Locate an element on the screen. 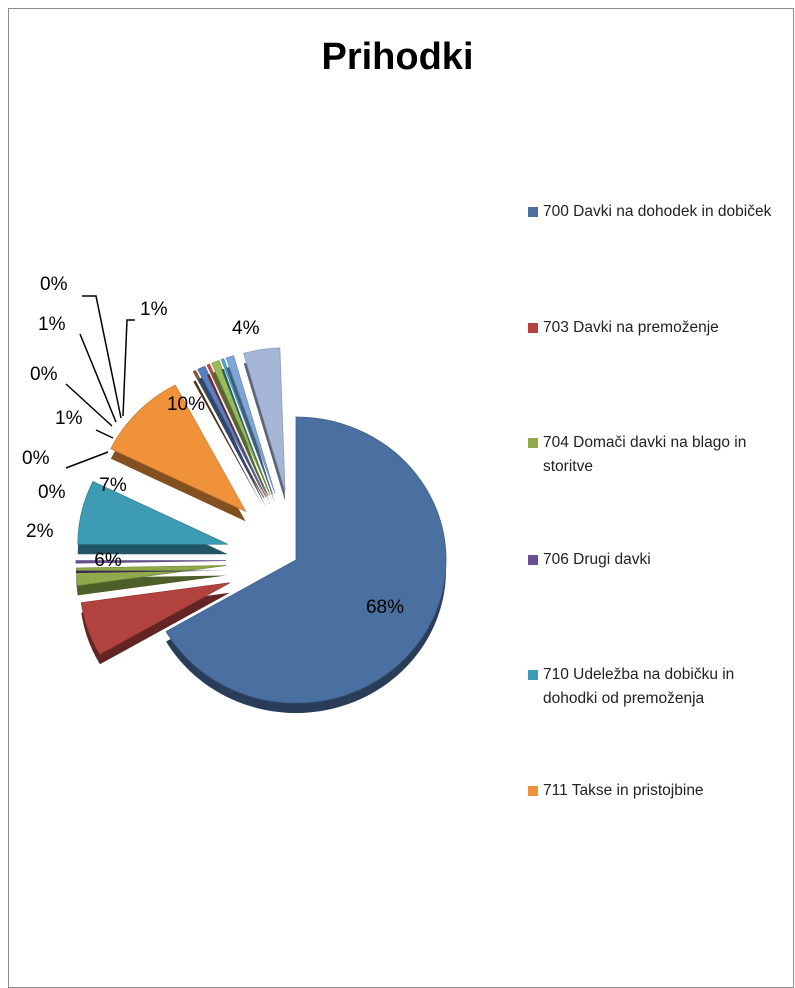 The image size is (795, 988). legend-item: 703 Davki na premoženje is located at coordinates (658, 328).